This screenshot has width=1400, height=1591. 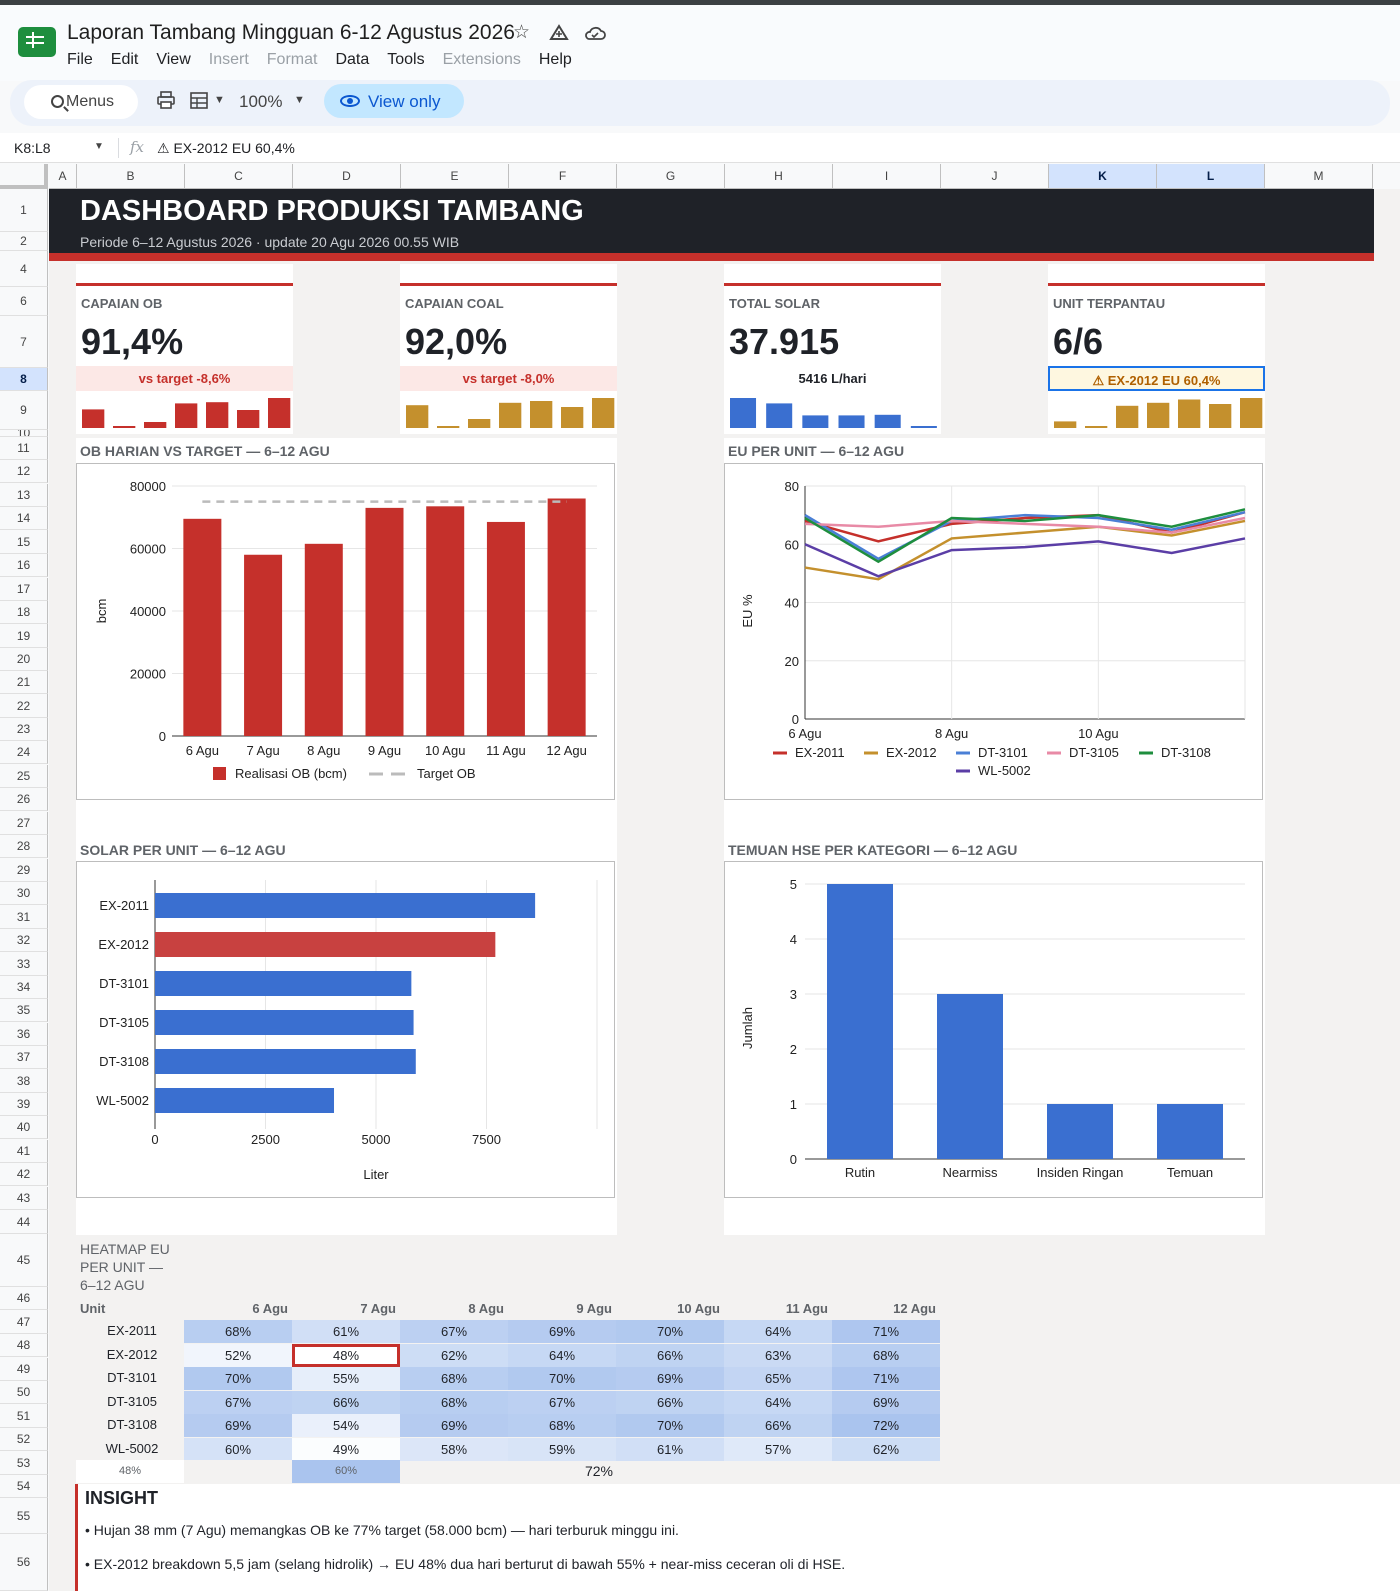 What do you see at coordinates (455, 176) in the screenshot?
I see `column-header-e: E` at bounding box center [455, 176].